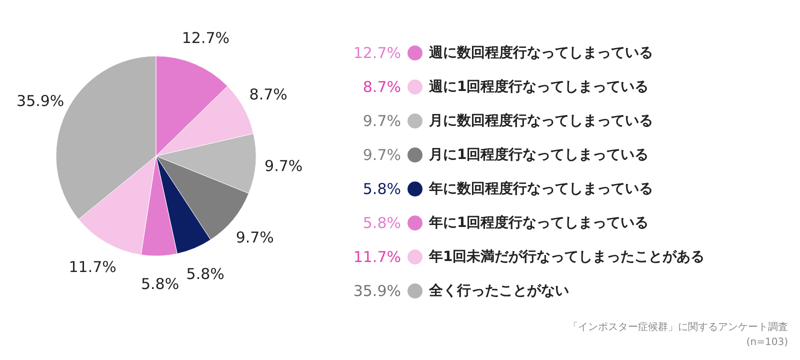 This screenshot has height=360, width=800. Describe the element at coordinates (498, 291) in the screenshot. I see `legend-label: 全く行ったことがない` at that location.